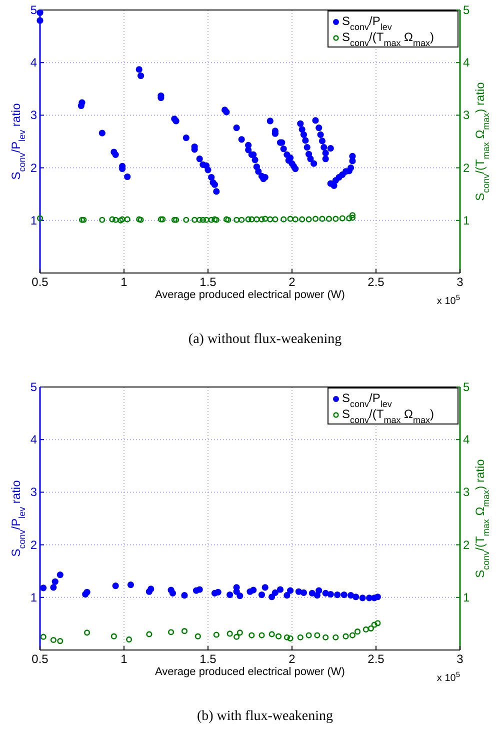 The height and width of the screenshot is (732, 498). What do you see at coordinates (34, 167) in the screenshot?
I see `y-tick-label: 2` at bounding box center [34, 167].